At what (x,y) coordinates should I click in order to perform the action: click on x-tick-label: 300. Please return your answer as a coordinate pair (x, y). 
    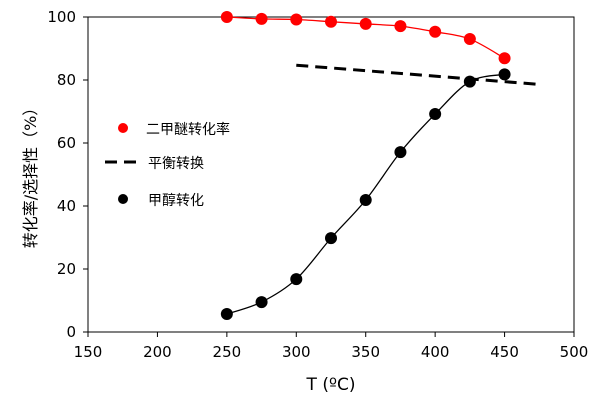
    Looking at the image, I should click on (296, 352).